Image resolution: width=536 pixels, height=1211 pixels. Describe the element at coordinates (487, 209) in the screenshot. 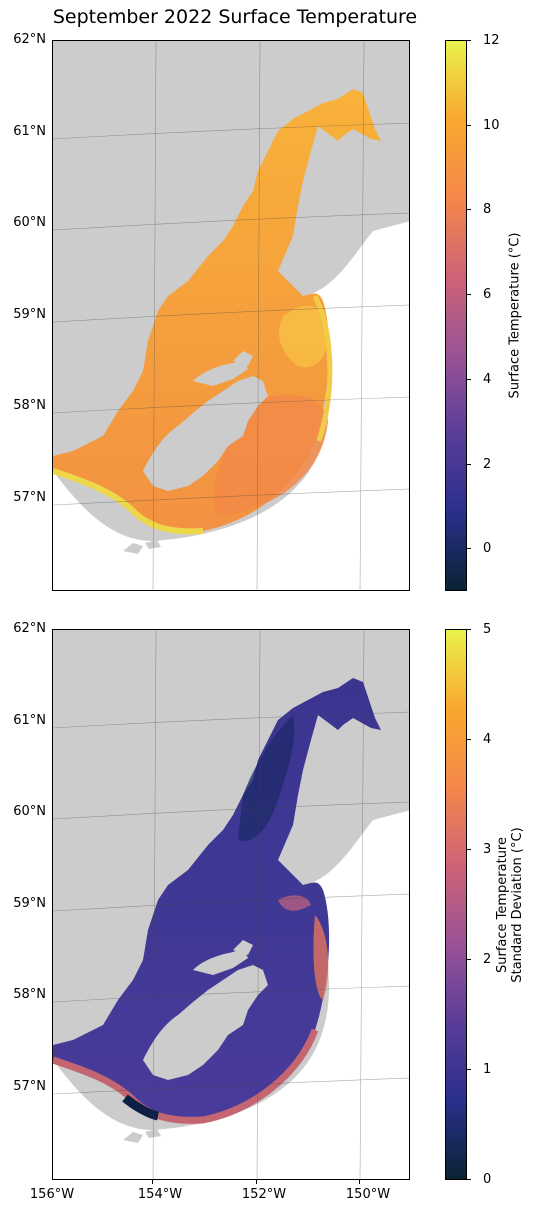

I see `colorbar-tick-8: 8` at that location.